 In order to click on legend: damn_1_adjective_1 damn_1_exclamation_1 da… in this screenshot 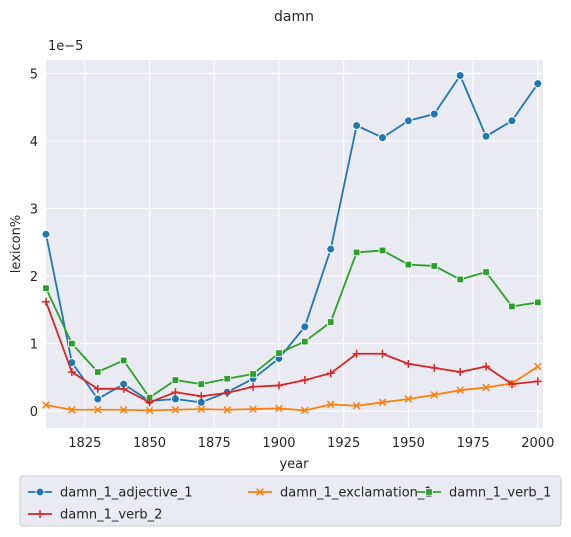, I will do `click(290, 501)`.